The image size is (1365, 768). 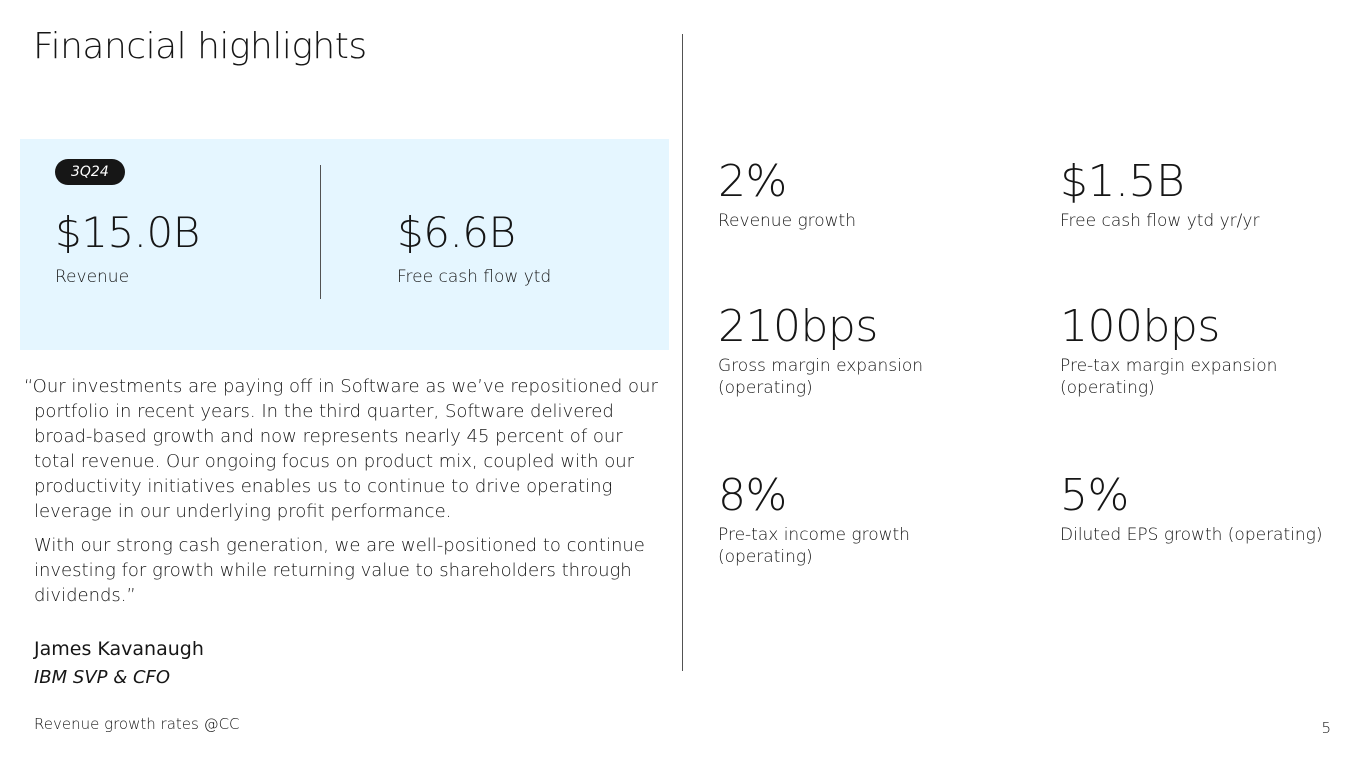 I want to click on hero-metric-free-cash-flow: $6.6B Free cash flow ytd, so click(x=474, y=247).